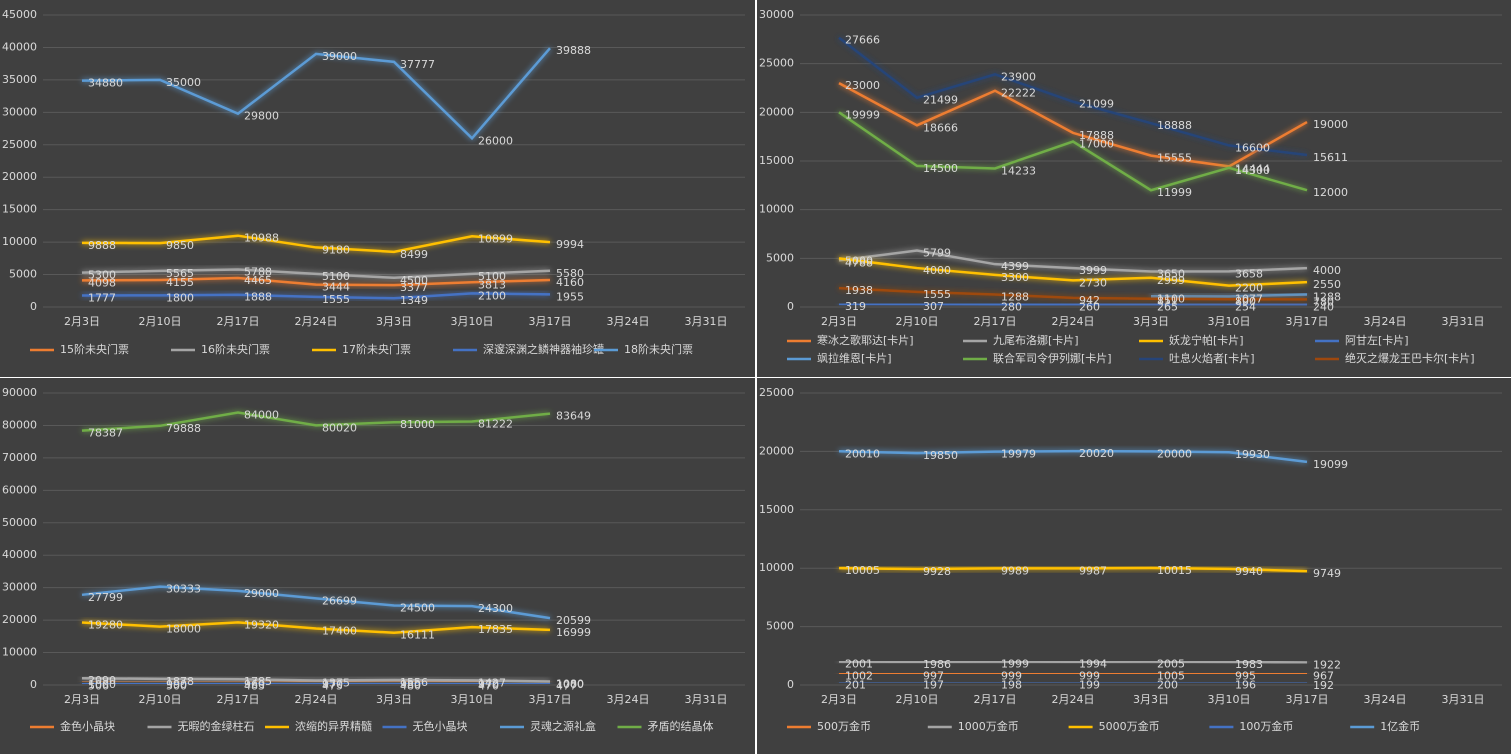 This screenshot has width=1511, height=754. What do you see at coordinates (180, 681) in the screenshot?
I see `data-label: 1878` at bounding box center [180, 681].